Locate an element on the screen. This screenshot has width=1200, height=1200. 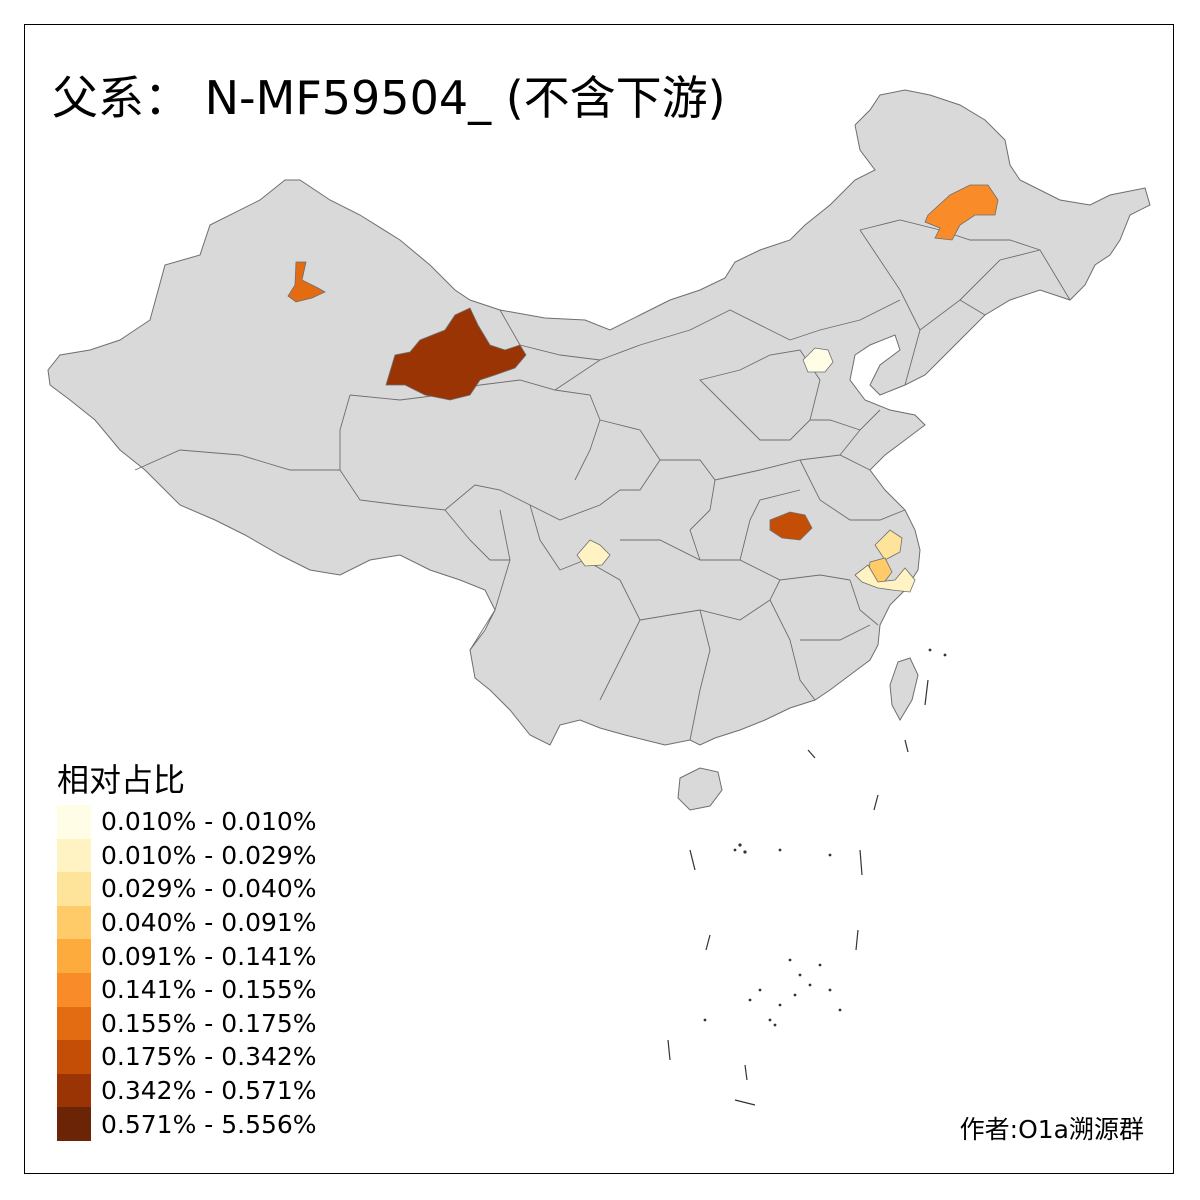
legend-item: 0.010% - 0.029% is located at coordinates (187, 855).